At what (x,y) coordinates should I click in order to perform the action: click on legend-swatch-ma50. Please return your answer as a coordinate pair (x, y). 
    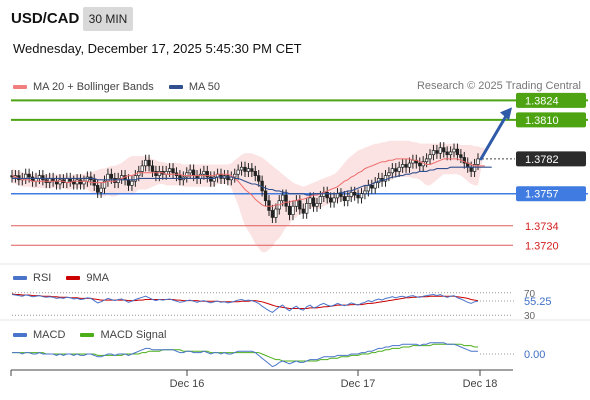
    Looking at the image, I should click on (175, 87).